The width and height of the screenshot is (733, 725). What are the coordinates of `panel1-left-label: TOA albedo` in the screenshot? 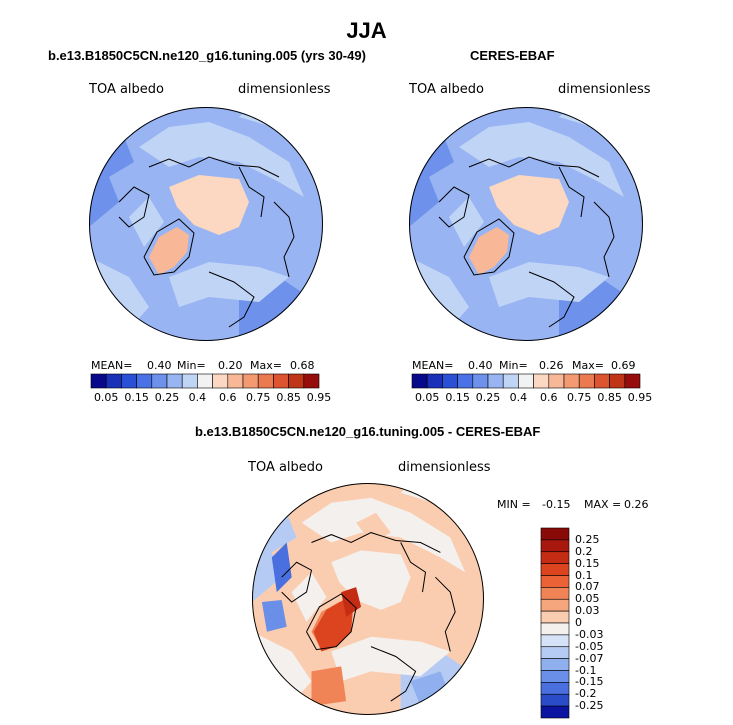 It's located at (127, 89).